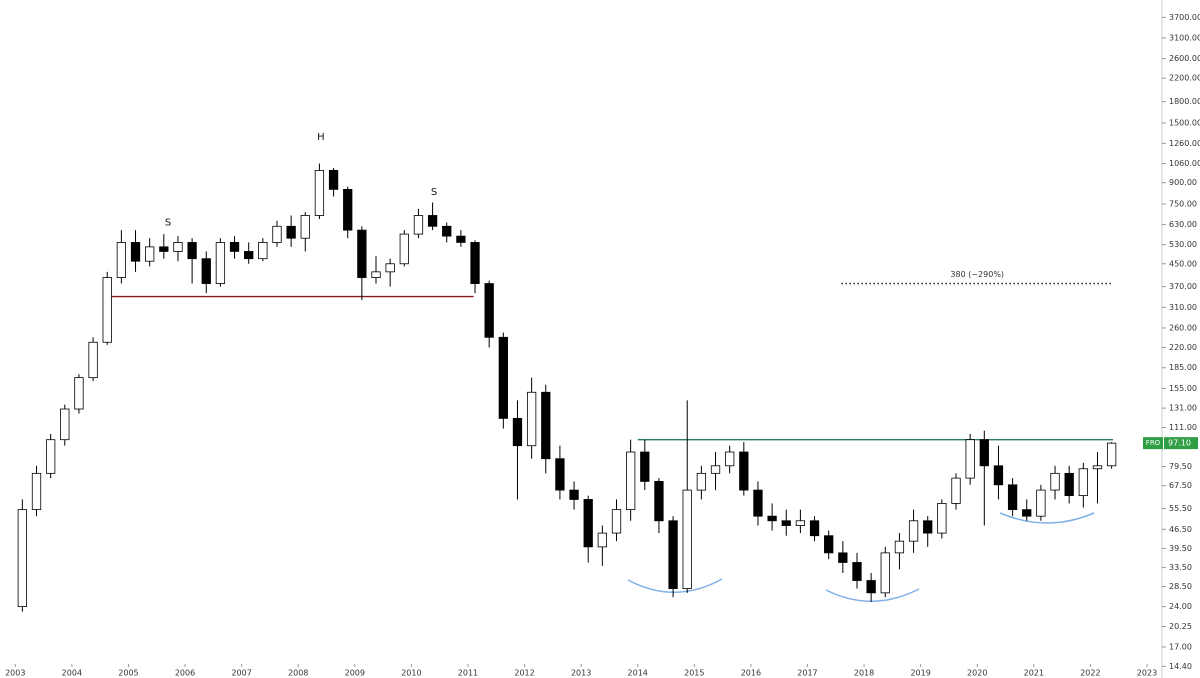 Image resolution: width=1200 pixels, height=678 pixels. Describe the element at coordinates (977, 673) in the screenshot. I see `x-tick-label: 2020` at that location.